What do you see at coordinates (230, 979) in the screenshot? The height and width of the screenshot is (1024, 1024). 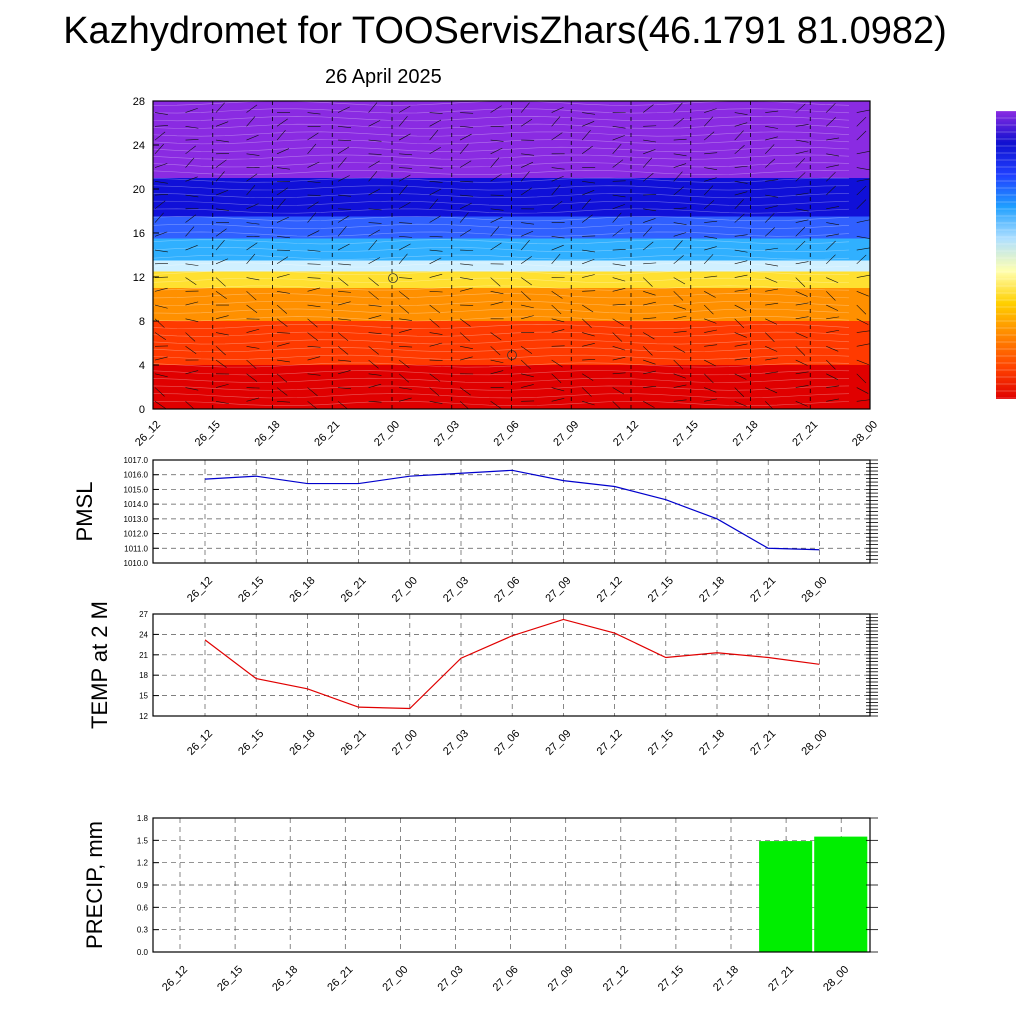 I see `precip-xtick-label: 26_15` at bounding box center [230, 979].